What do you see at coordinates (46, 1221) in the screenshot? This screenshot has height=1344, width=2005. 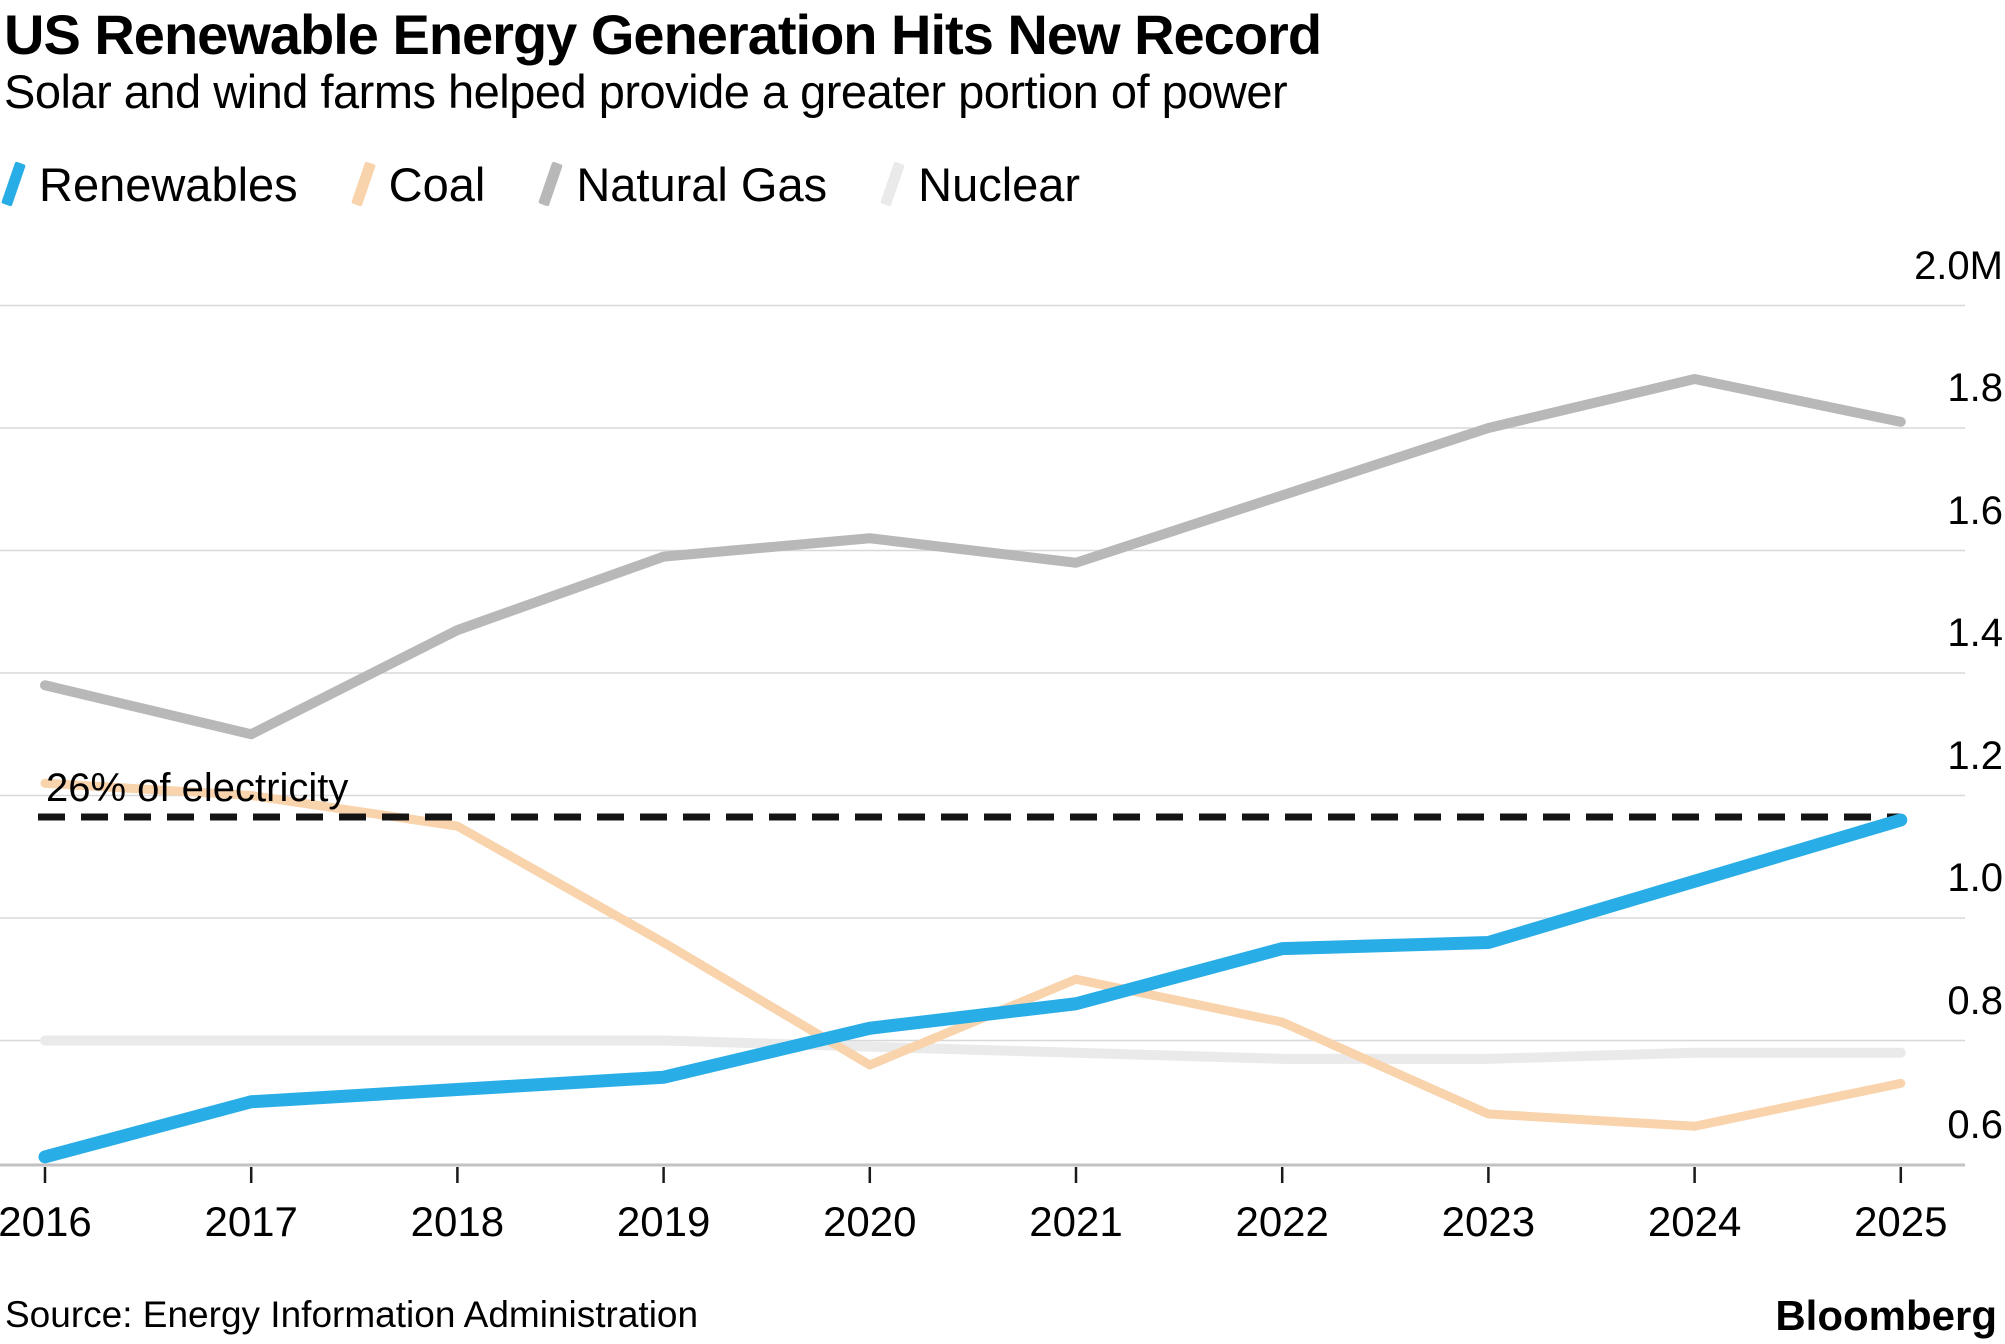 I see `x-axis-label: 2016` at bounding box center [46, 1221].